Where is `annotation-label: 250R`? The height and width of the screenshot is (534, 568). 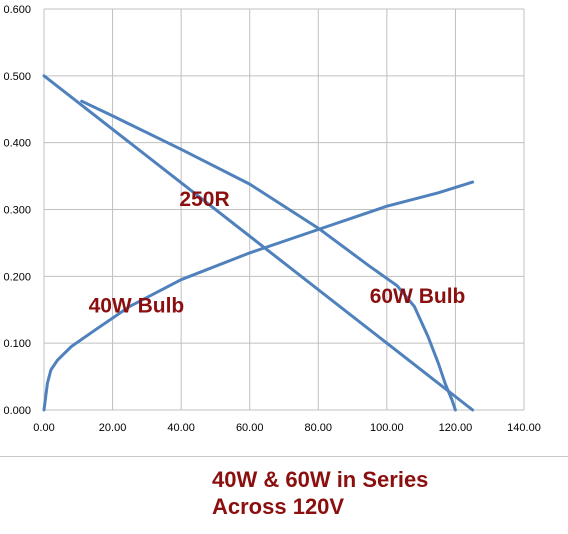 annotation-label: 250R is located at coordinates (204, 199).